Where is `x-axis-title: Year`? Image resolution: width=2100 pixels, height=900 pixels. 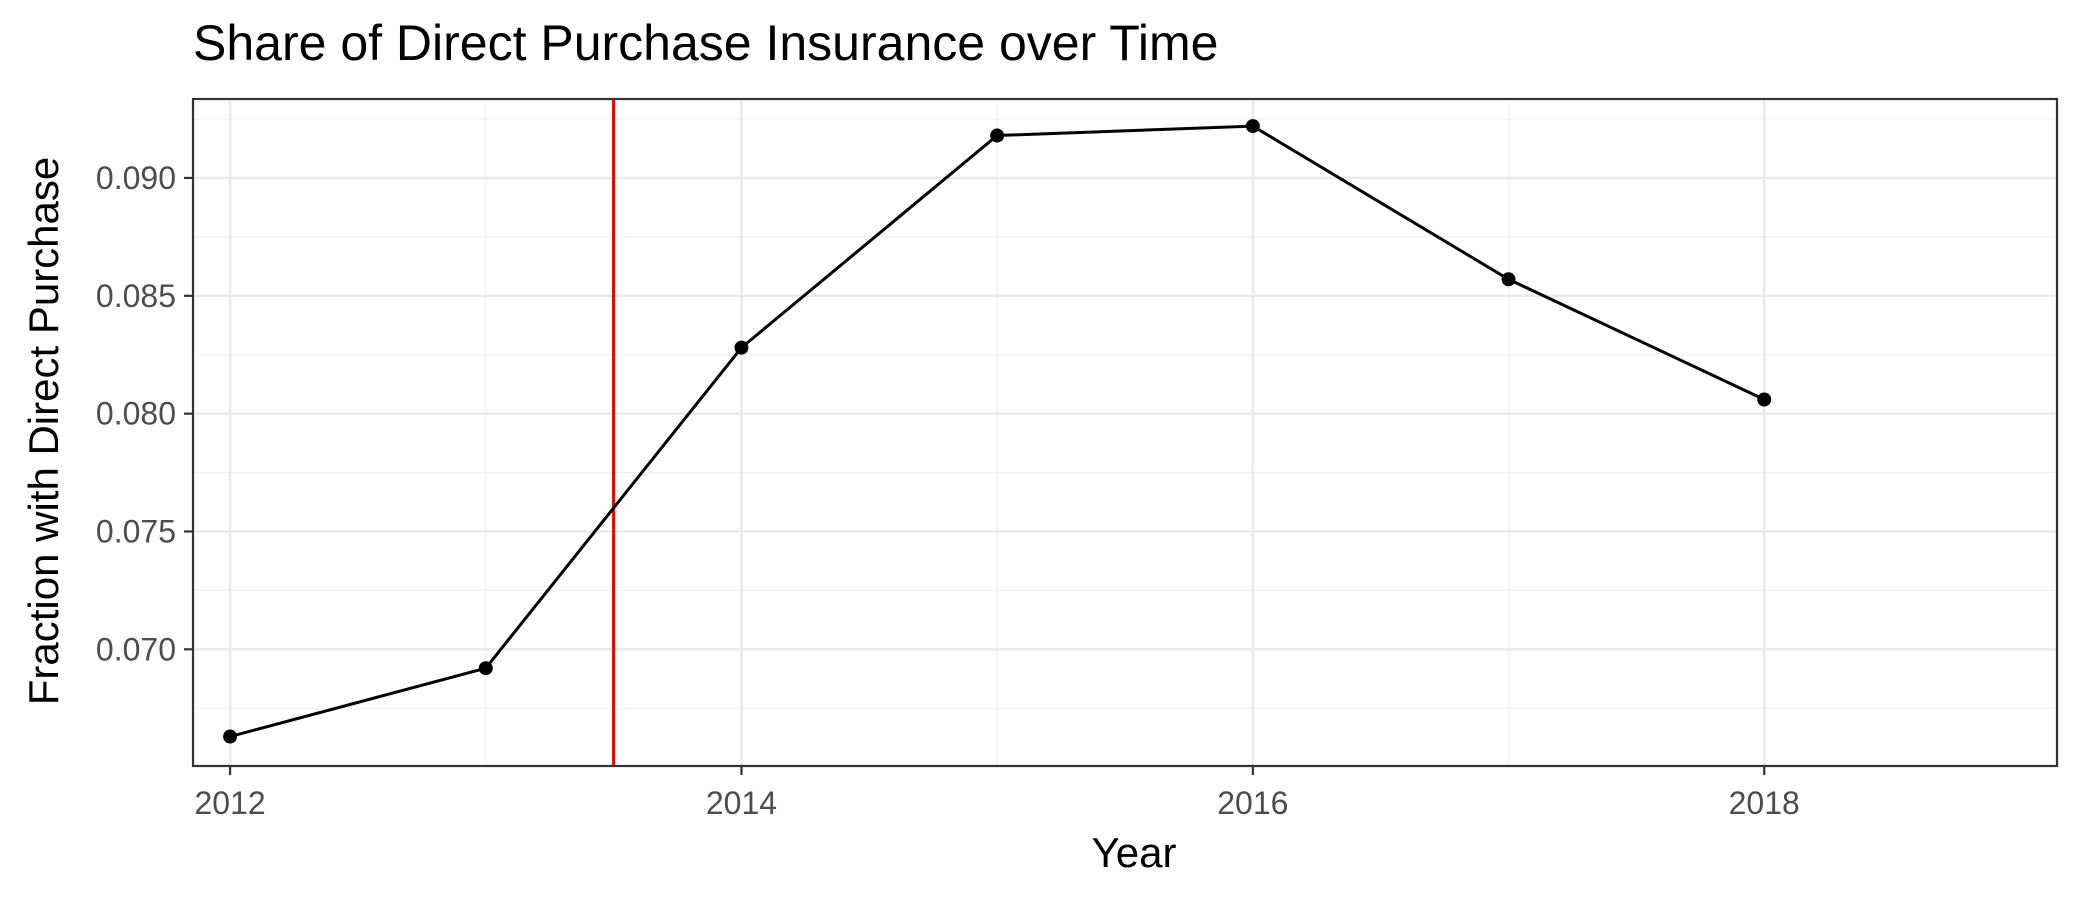
x-axis-title: Year is located at coordinates (1134, 852).